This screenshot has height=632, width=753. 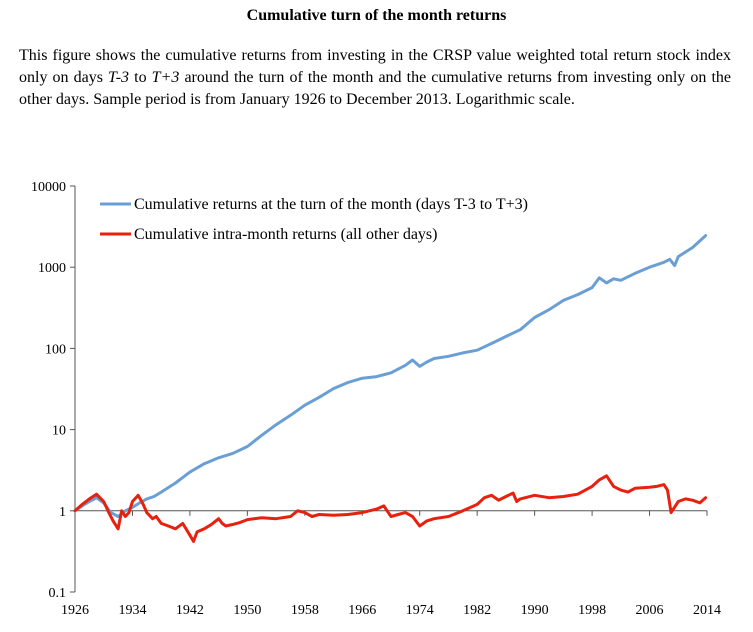 I want to click on x-tick-label: 1998, so click(x=592, y=610).